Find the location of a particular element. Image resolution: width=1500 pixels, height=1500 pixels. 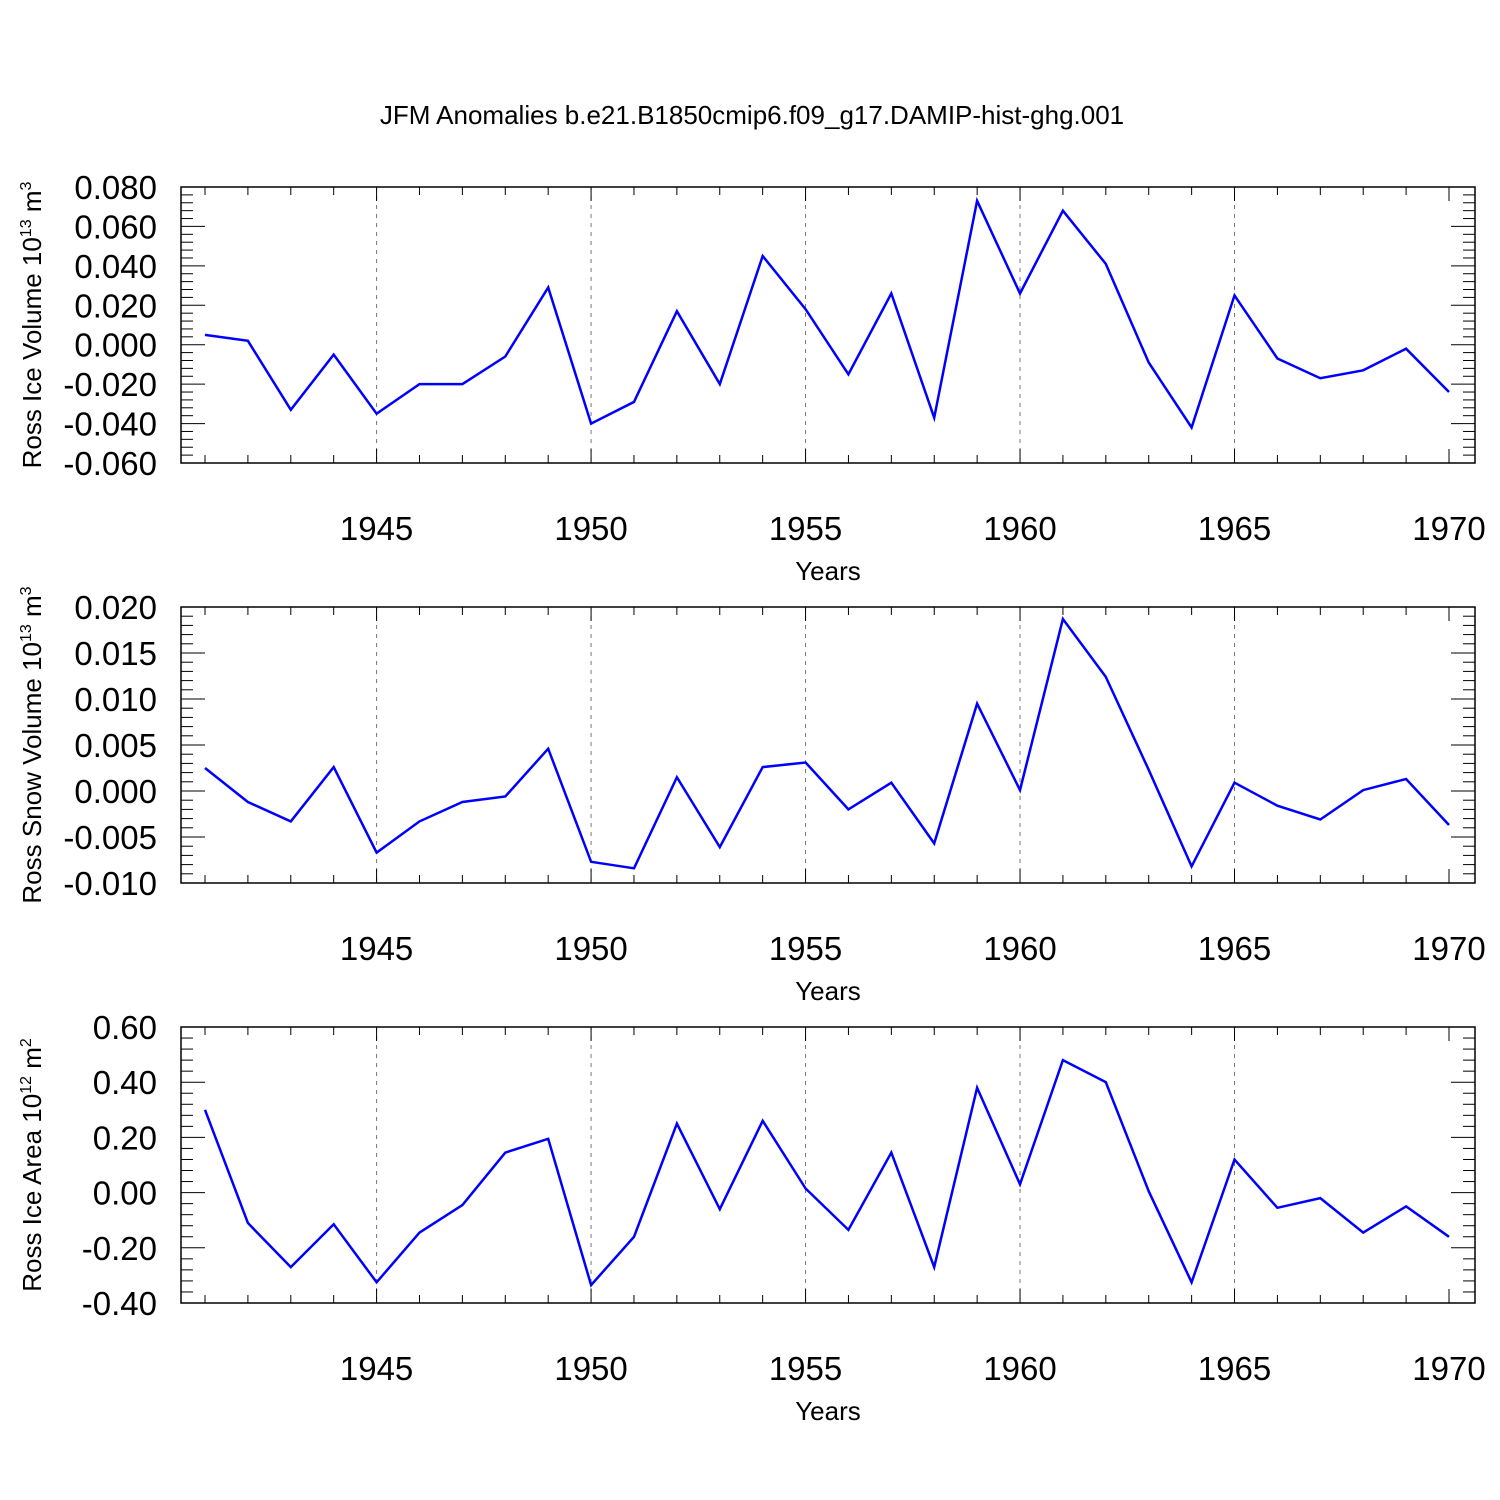

y-tick-label: 0.015 is located at coordinates (115, 653).